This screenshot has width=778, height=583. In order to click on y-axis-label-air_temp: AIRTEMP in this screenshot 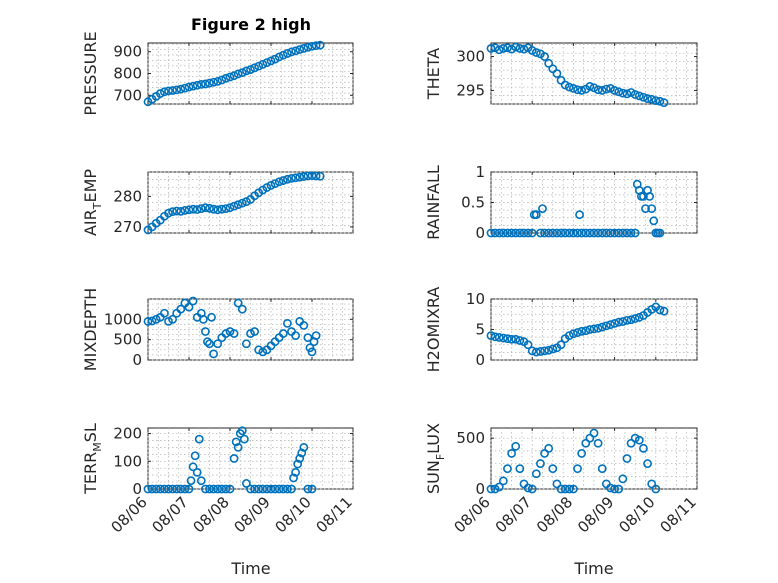, I will do `click(92, 202)`.